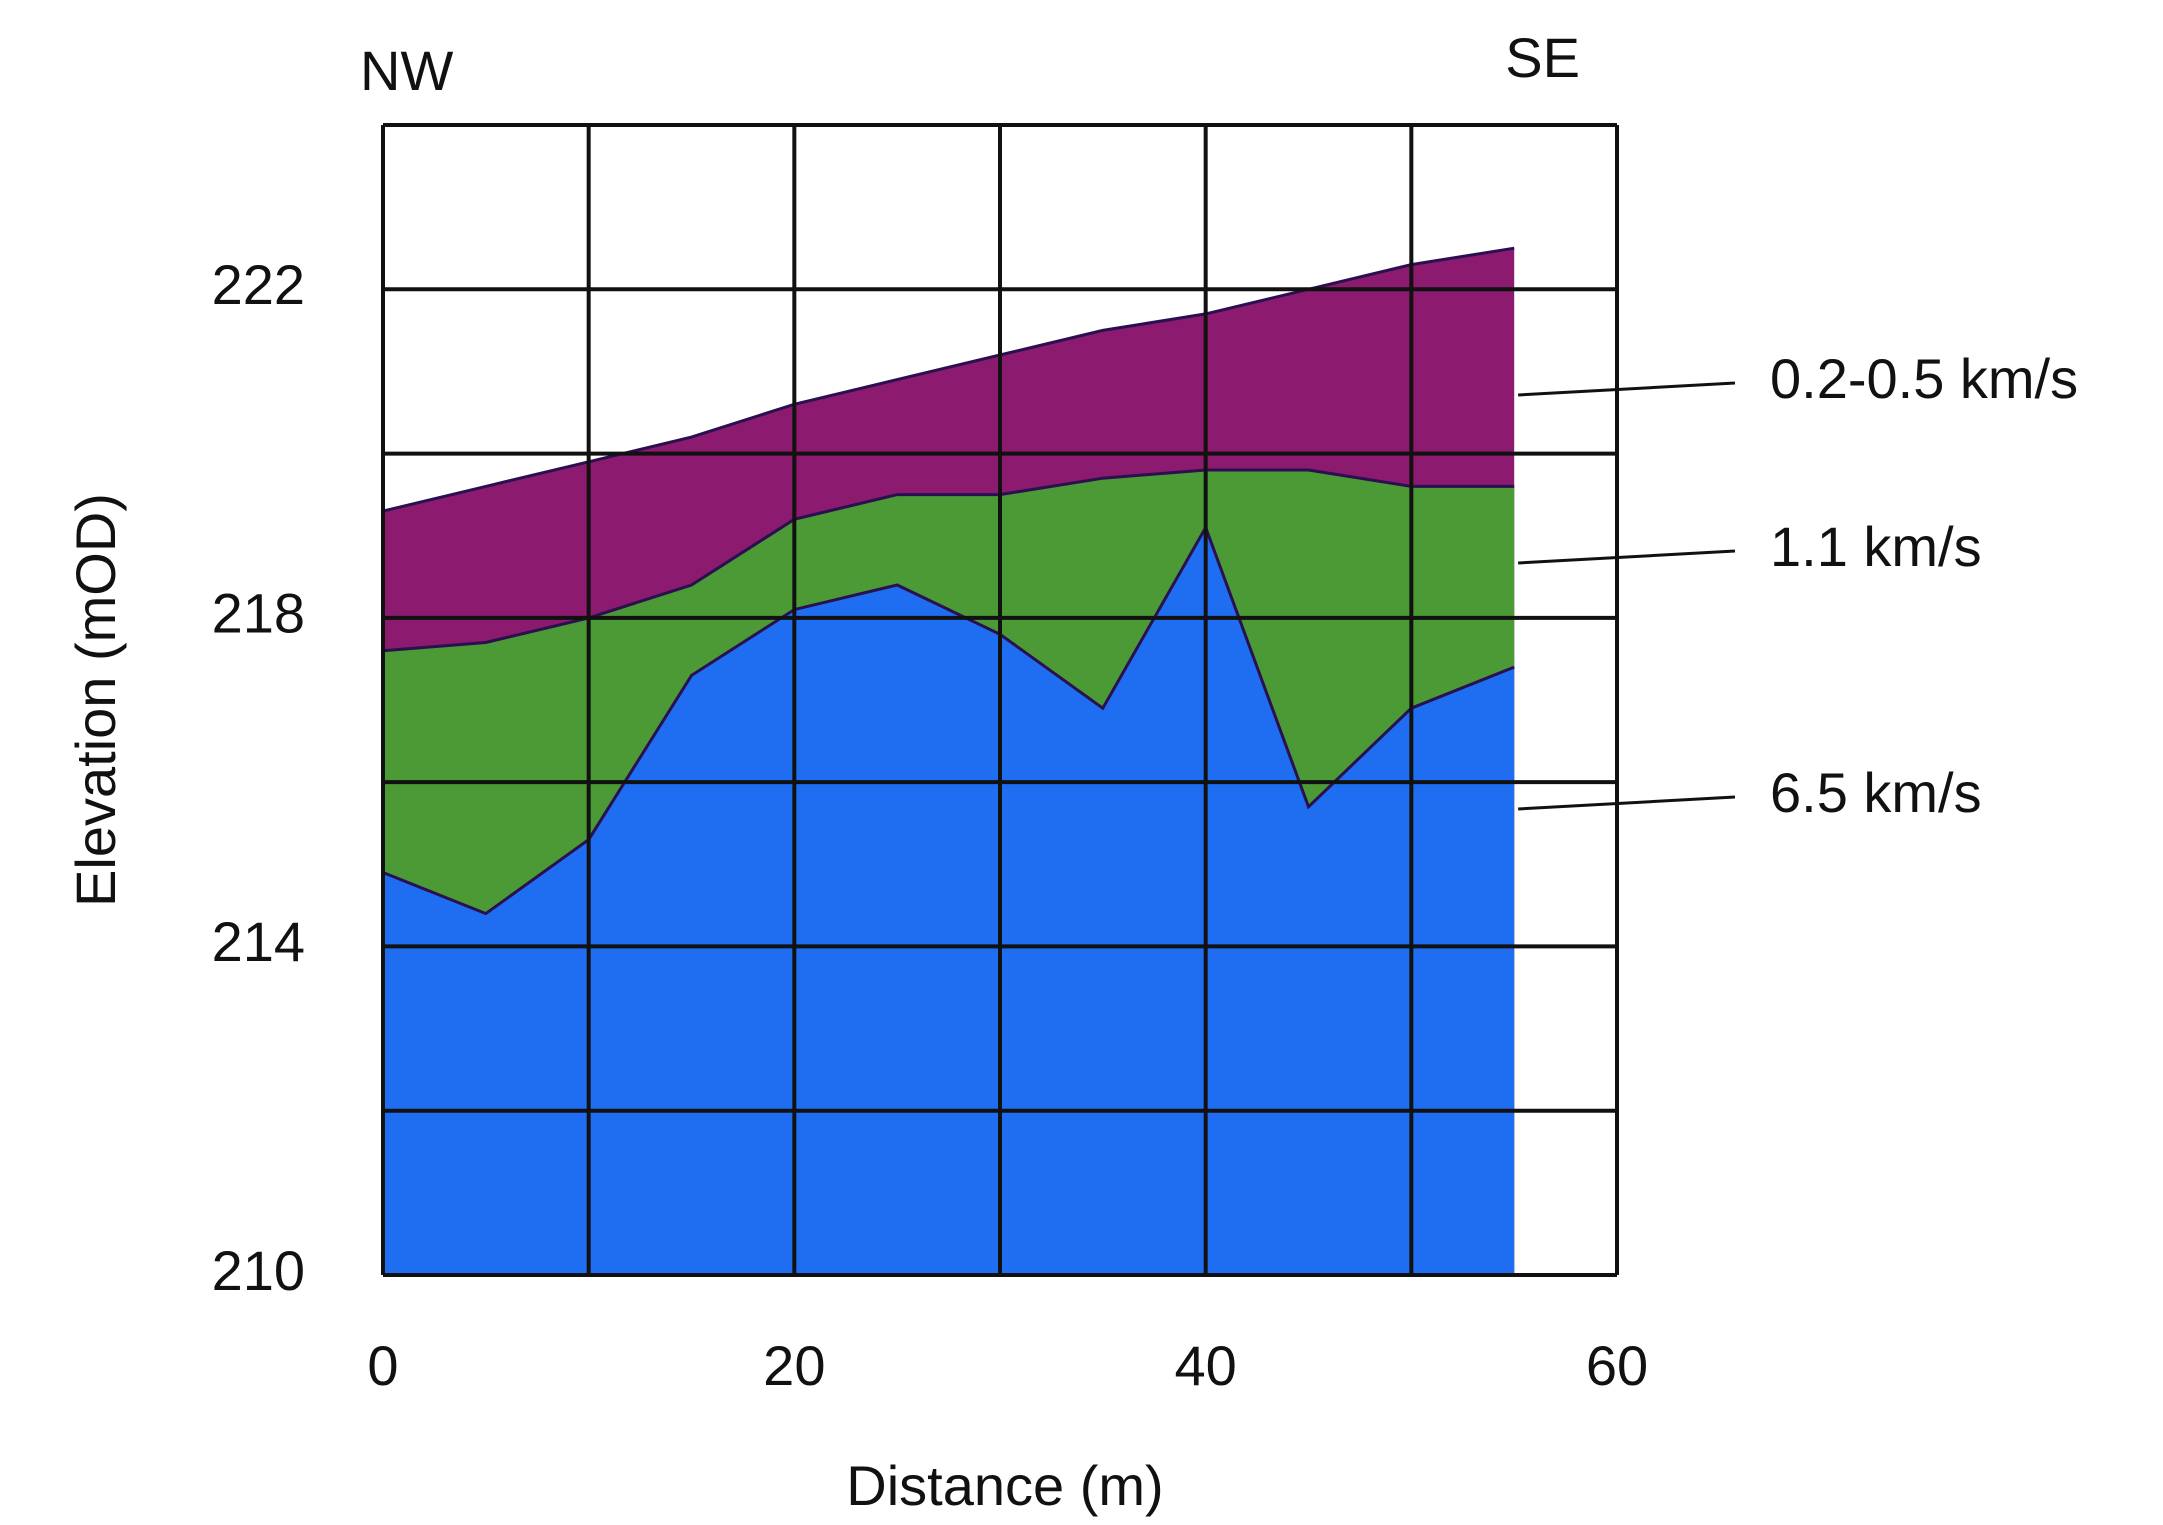 The width and height of the screenshot is (2163, 1525). What do you see at coordinates (406, 70) in the screenshot?
I see `direction-label: NW` at bounding box center [406, 70].